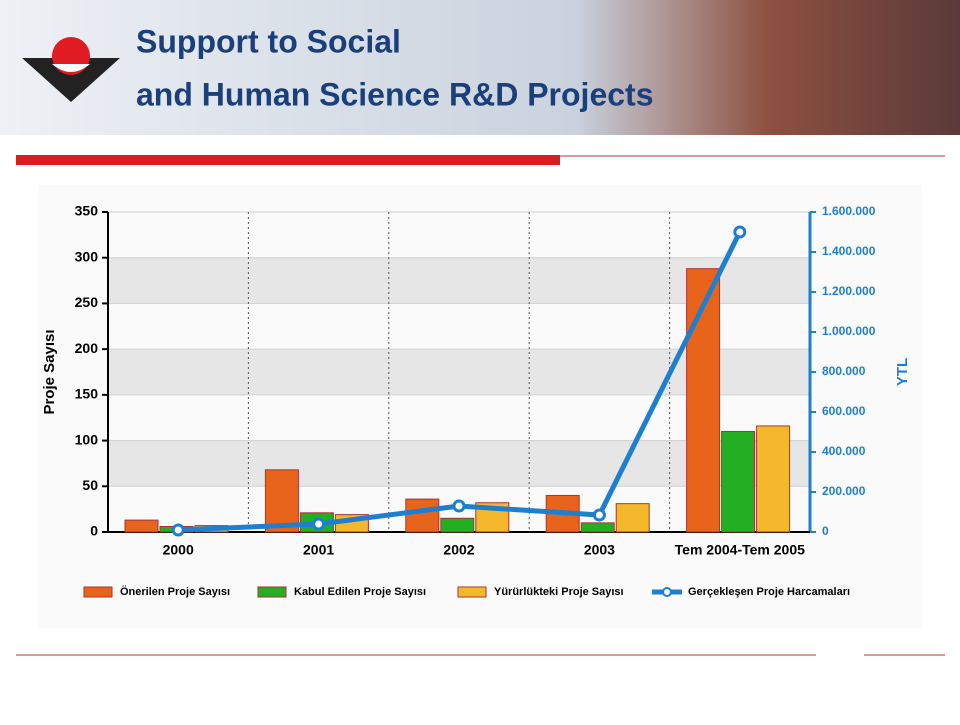 This screenshot has width=960, height=725. Describe the element at coordinates (268, 41) in the screenshot. I see `title-line: Support to Social` at that location.